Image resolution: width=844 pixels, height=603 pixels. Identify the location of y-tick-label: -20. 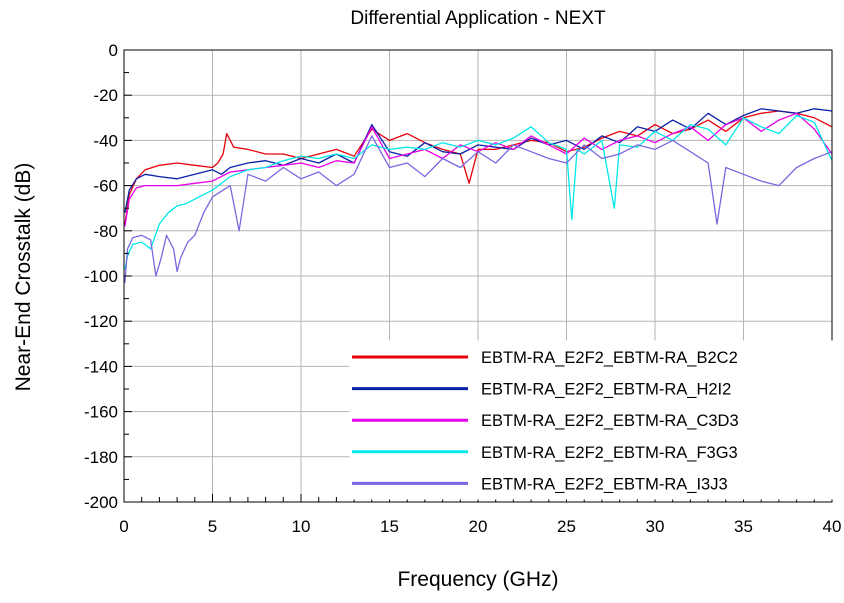
(105, 95).